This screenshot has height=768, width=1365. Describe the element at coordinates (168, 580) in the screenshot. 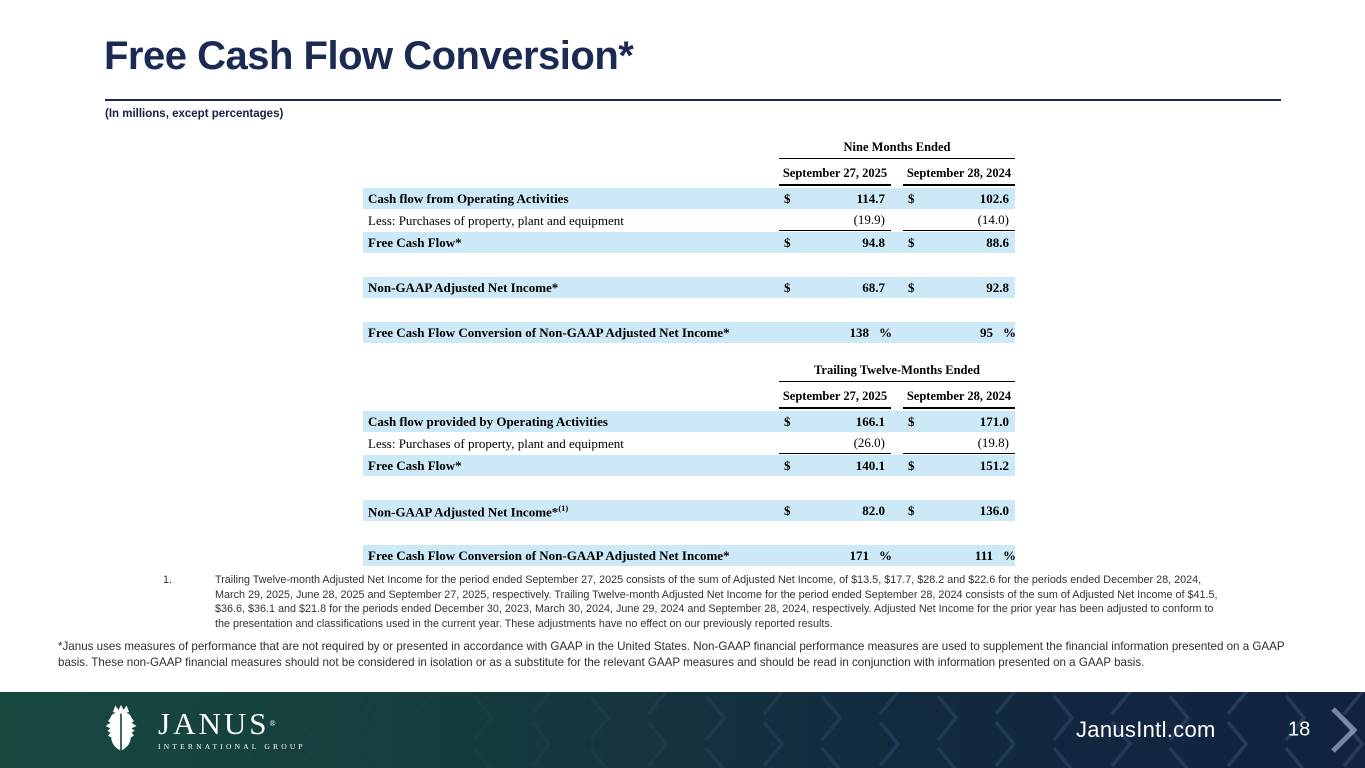

I see `footnote-1-marker: 1.` at that location.